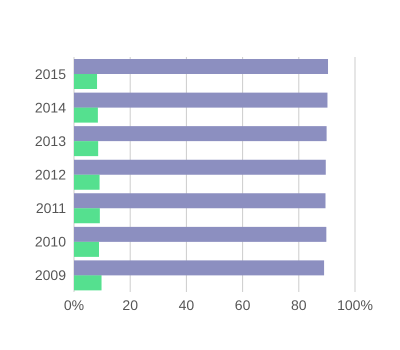 This screenshot has height=350, width=400. What do you see at coordinates (50, 74) in the screenshot?
I see `y-tick-label: 2015` at bounding box center [50, 74].